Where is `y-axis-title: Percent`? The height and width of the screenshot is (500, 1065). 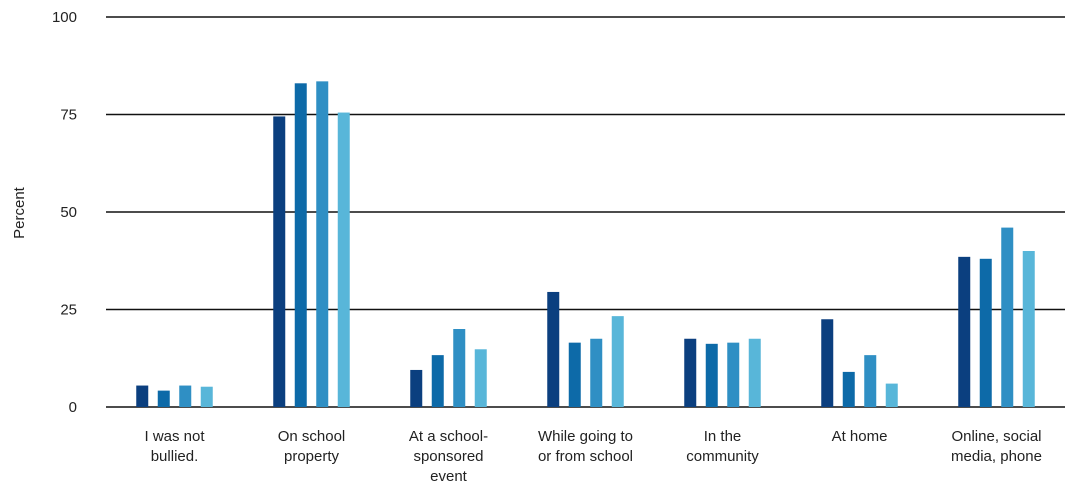 y-axis-title: Percent is located at coordinates (19, 212).